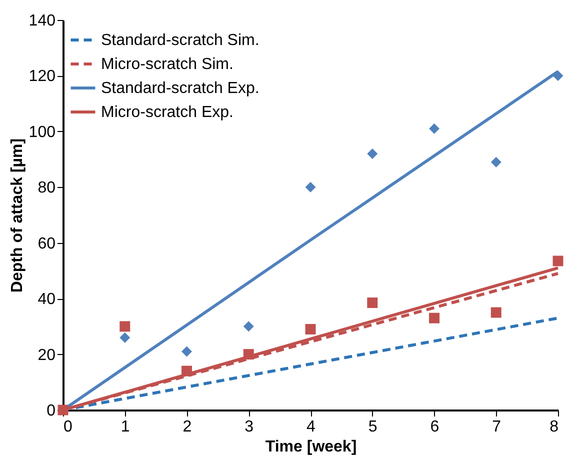 The height and width of the screenshot is (462, 586). I want to click on x-axis-title: Time [week], so click(311, 447).